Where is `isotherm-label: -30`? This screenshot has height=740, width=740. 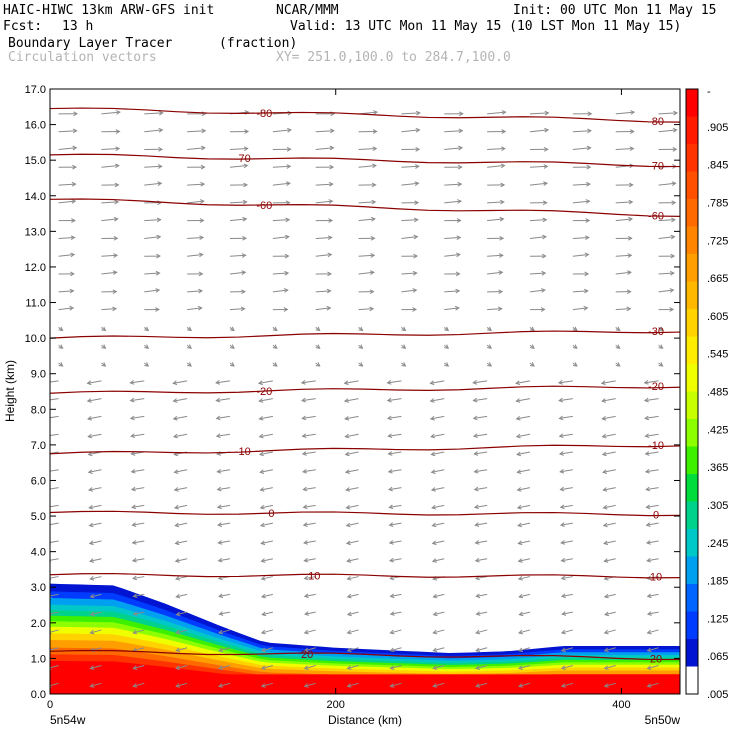
isotherm-label: -30 is located at coordinates (656, 332).